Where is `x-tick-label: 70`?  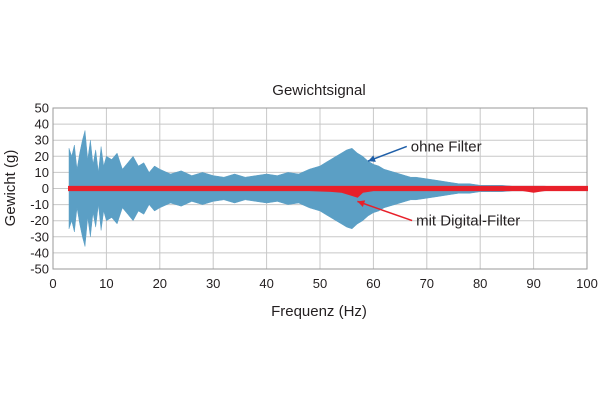
x-tick-label: 70 is located at coordinates (427, 283).